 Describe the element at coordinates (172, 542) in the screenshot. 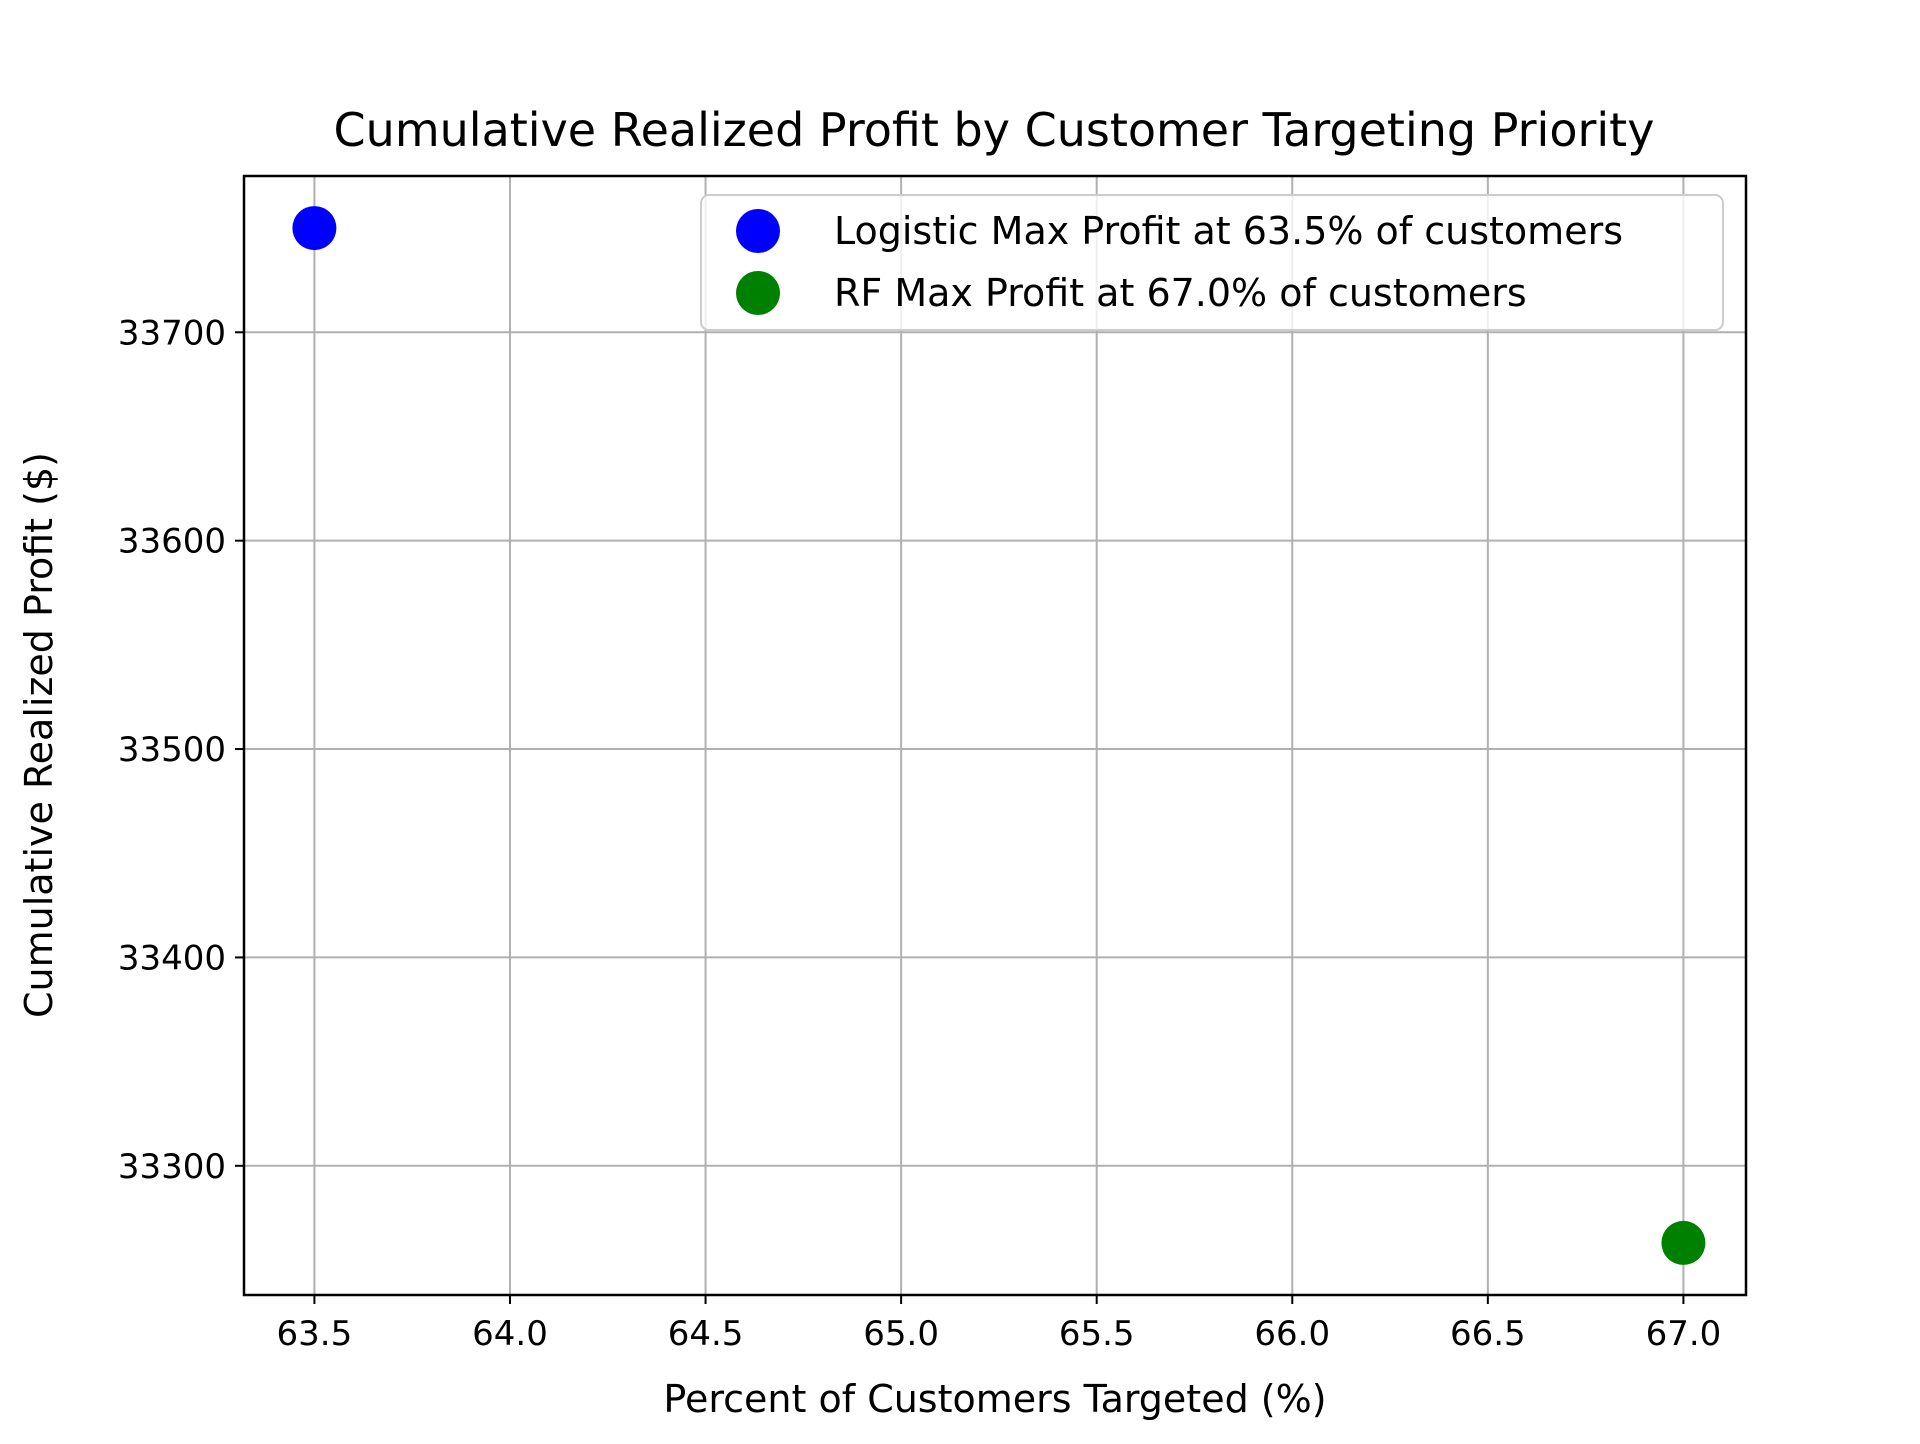

I see `y-tick-label: 33600` at that location.